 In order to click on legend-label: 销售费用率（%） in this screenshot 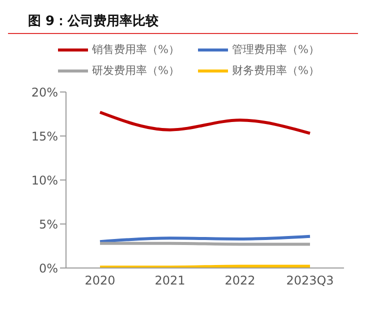, I will do `click(136, 49)`.